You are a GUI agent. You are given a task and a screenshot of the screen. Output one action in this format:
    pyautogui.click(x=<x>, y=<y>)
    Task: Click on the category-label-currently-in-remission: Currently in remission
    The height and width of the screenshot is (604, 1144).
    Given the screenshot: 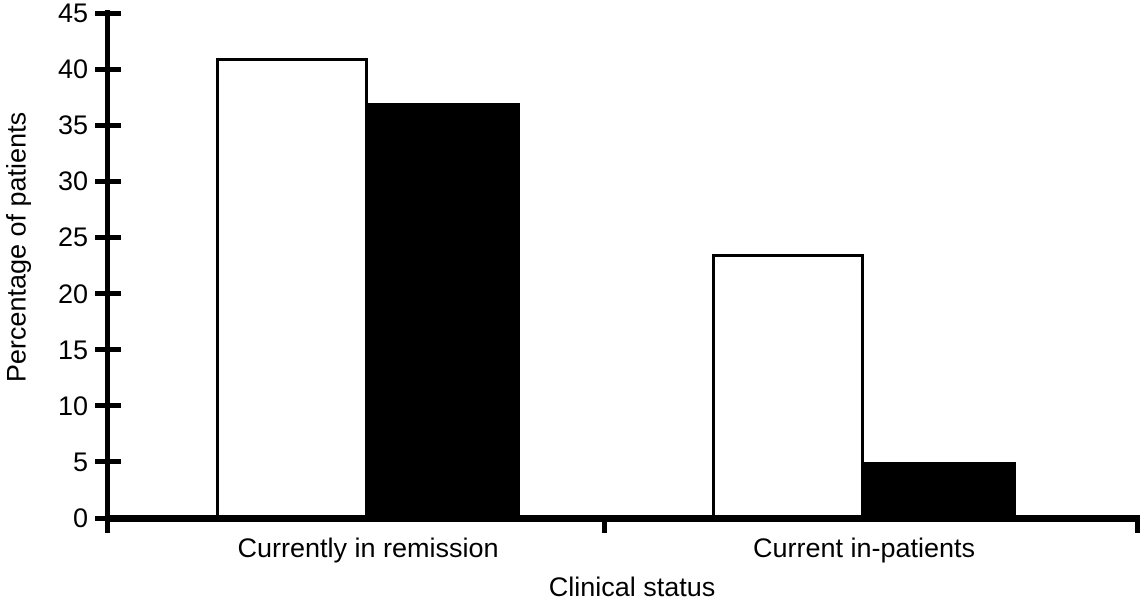 What is the action you would take?
    pyautogui.click(x=368, y=548)
    